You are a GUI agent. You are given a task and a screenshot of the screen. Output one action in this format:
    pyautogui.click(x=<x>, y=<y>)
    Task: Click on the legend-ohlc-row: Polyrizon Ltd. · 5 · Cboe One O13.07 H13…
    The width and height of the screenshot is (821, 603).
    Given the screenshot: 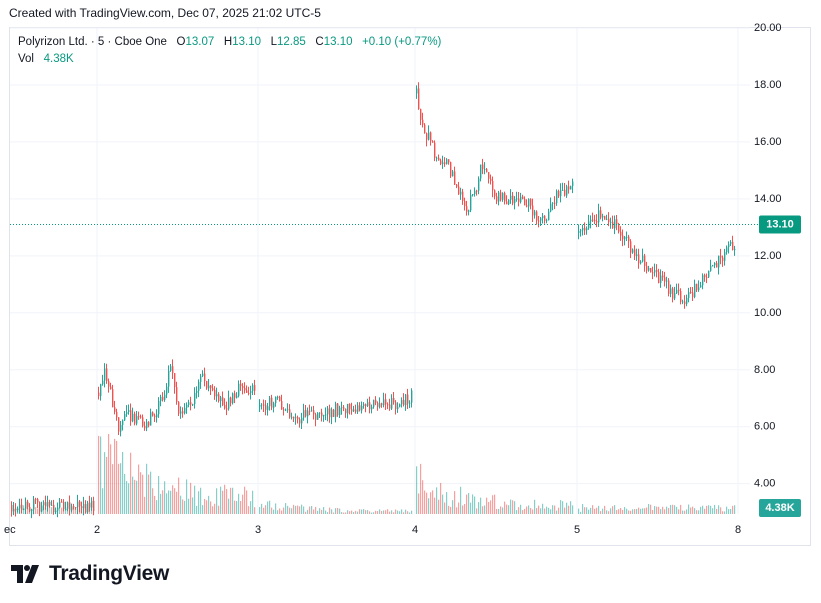 What is the action you would take?
    pyautogui.click(x=229, y=42)
    